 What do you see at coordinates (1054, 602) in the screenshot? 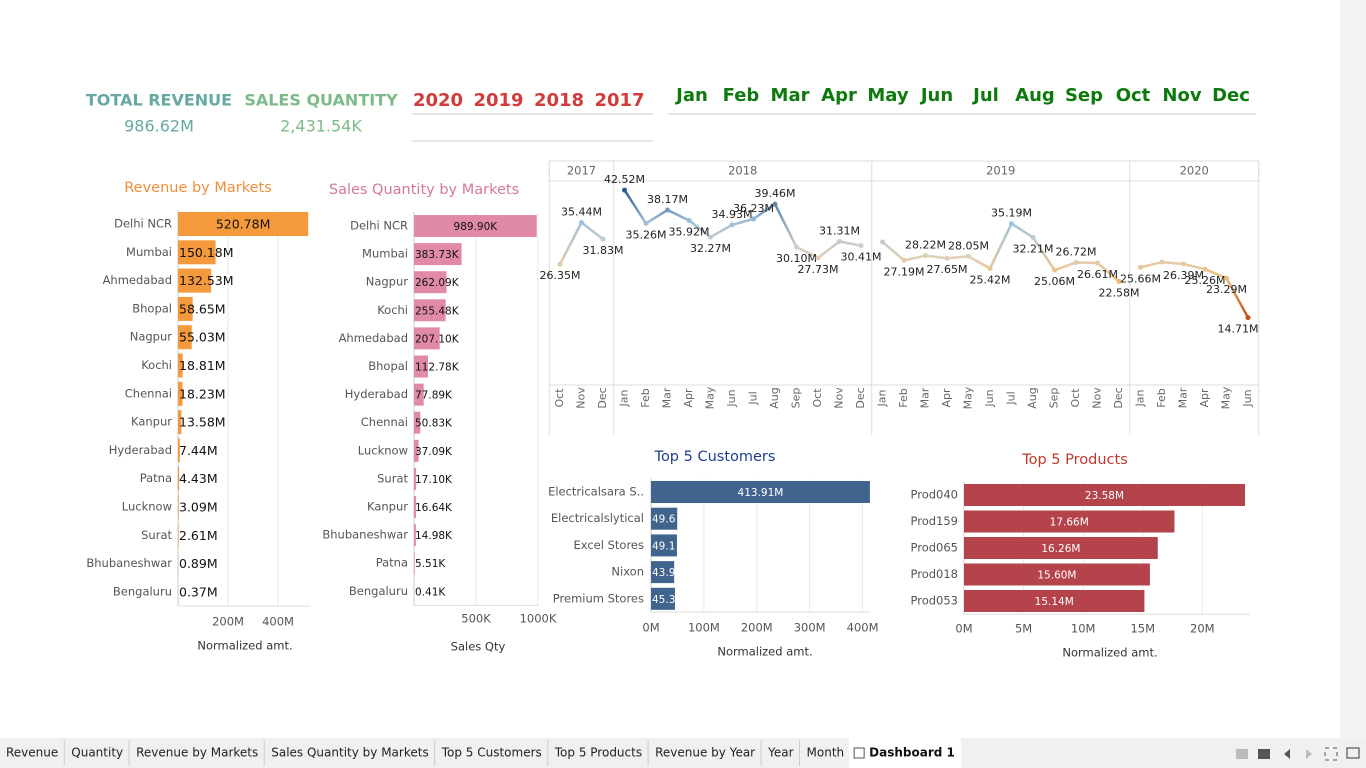
I see `value-label: 15.14M` at bounding box center [1054, 602].